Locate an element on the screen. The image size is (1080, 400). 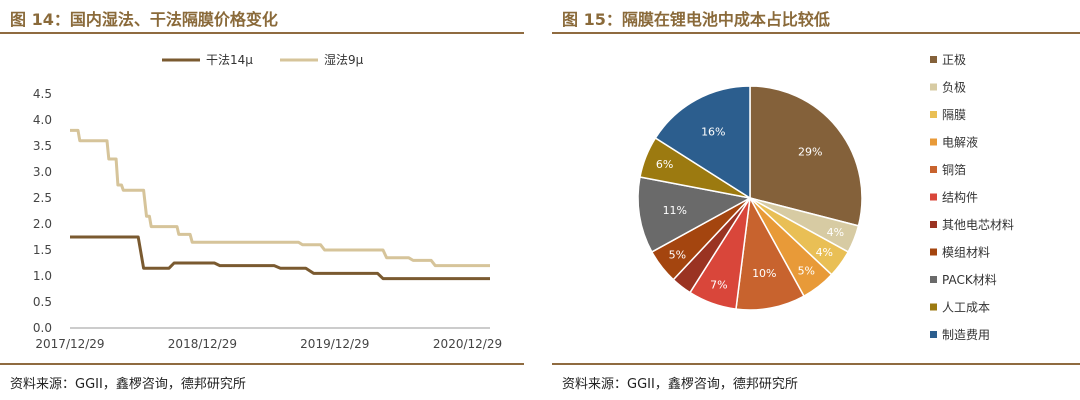
y-tick-label: 0.5 is located at coordinates (42, 302).